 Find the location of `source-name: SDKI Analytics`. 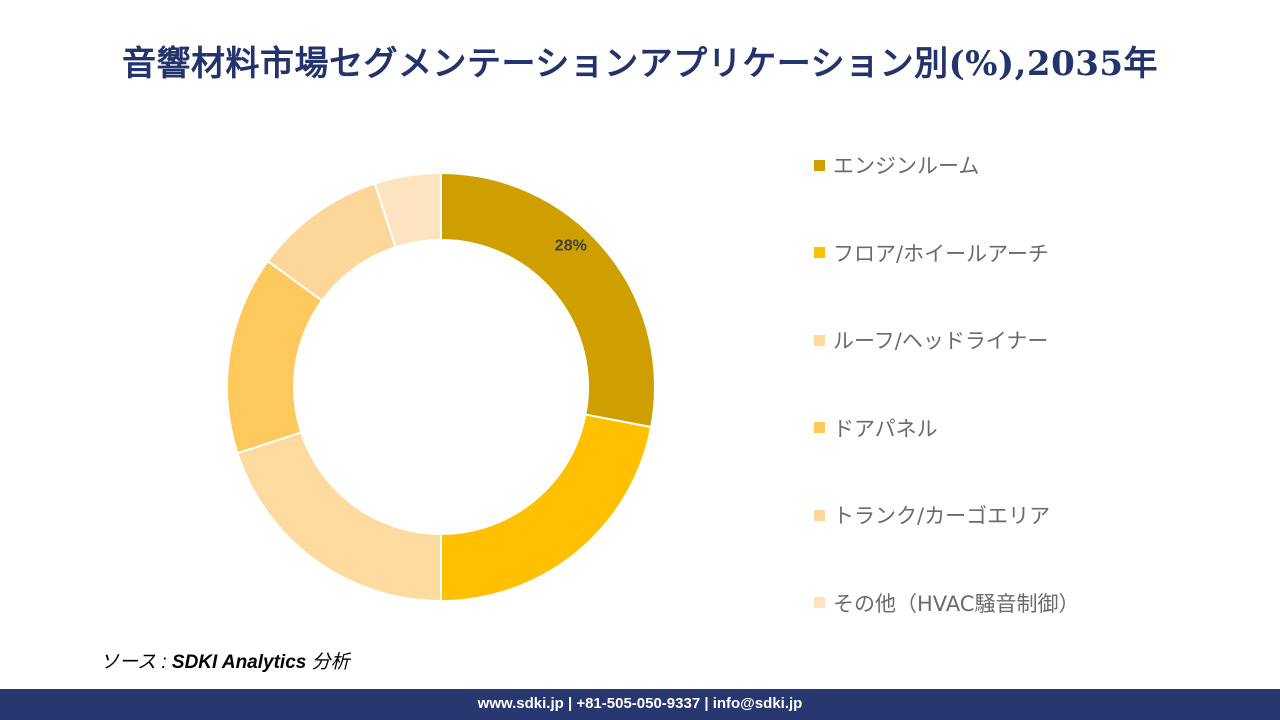

source-name: SDKI Analytics is located at coordinates (239, 662).